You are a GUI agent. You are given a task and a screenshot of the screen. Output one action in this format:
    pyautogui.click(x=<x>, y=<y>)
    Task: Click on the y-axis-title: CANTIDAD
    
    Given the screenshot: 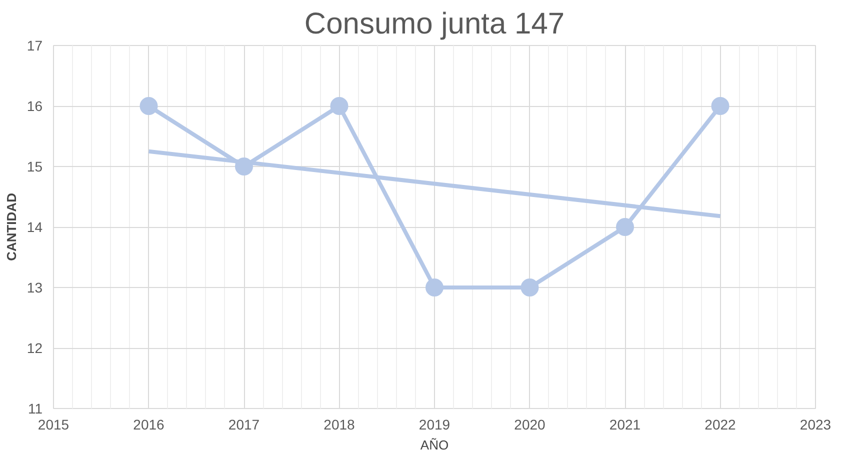 What is the action you would take?
    pyautogui.click(x=11, y=227)
    